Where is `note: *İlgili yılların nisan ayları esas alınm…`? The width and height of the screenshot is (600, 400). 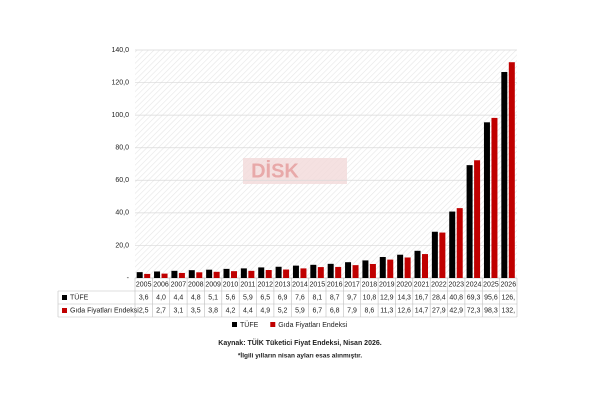
note: *İlgili yılların nisan ayları esas alınm… is located at coordinates (300, 356).